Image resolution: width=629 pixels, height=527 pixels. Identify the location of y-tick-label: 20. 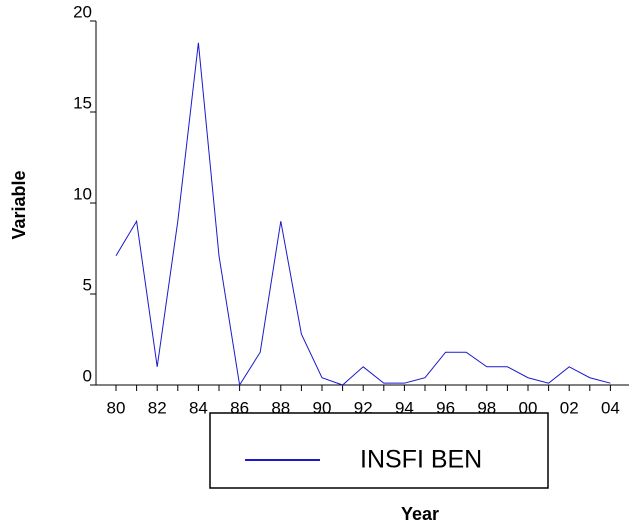
(82, 11).